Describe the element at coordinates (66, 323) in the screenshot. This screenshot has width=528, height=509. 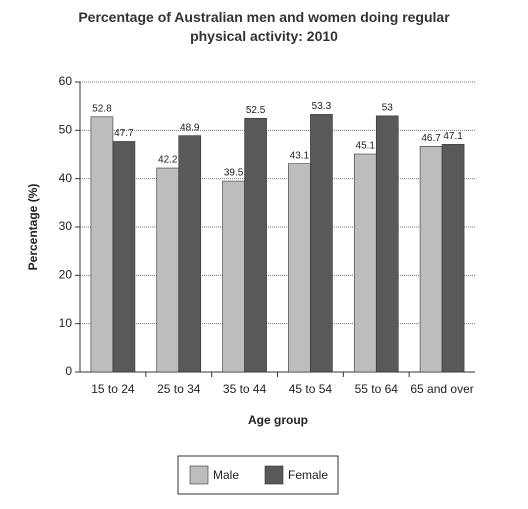
I see `y-tick-label: 10` at that location.